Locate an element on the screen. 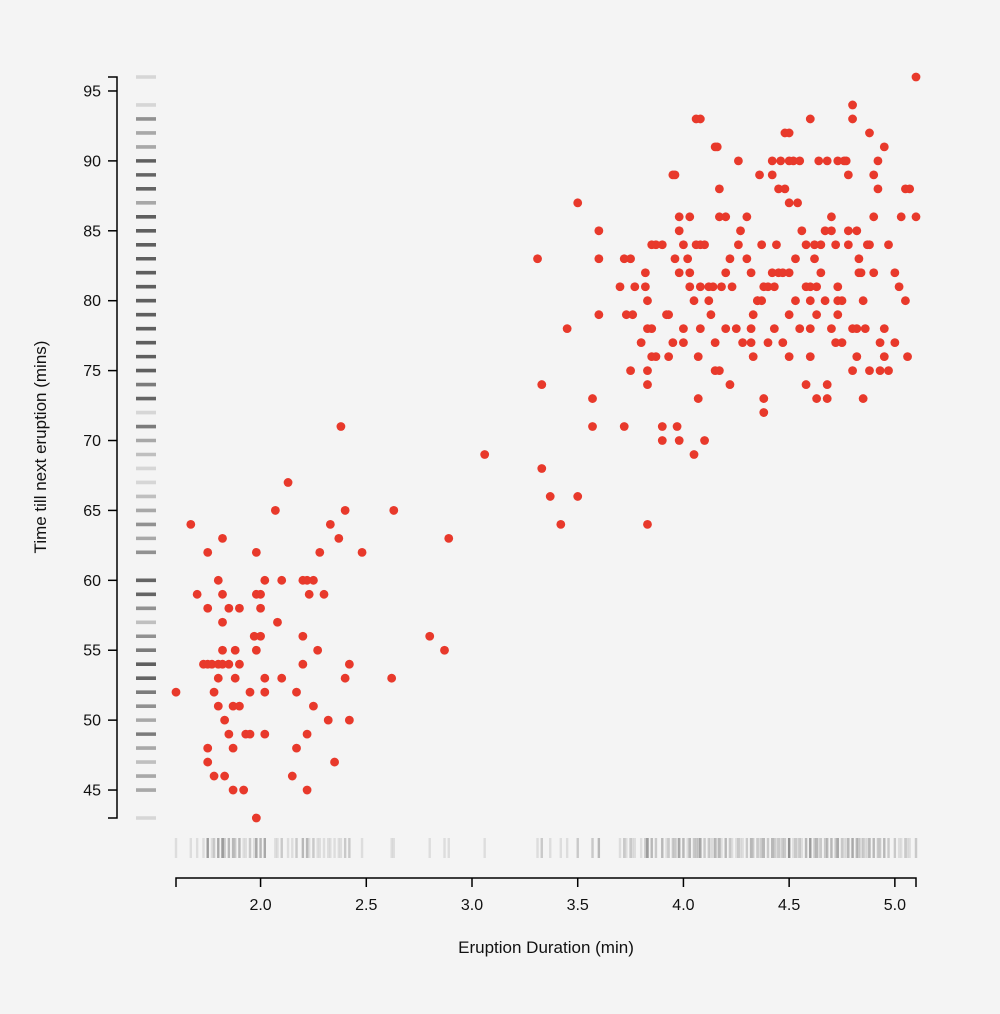 This screenshot has width=1000, height=1014. y-axis: 45 50 55 60 65 70 75 80 85 90 95 is located at coordinates (100, 447).